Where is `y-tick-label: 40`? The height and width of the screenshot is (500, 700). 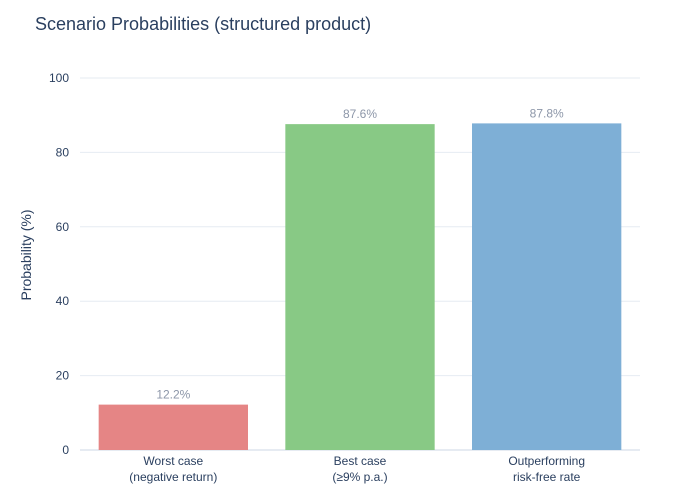 y-tick-label: 40 is located at coordinates (63, 301).